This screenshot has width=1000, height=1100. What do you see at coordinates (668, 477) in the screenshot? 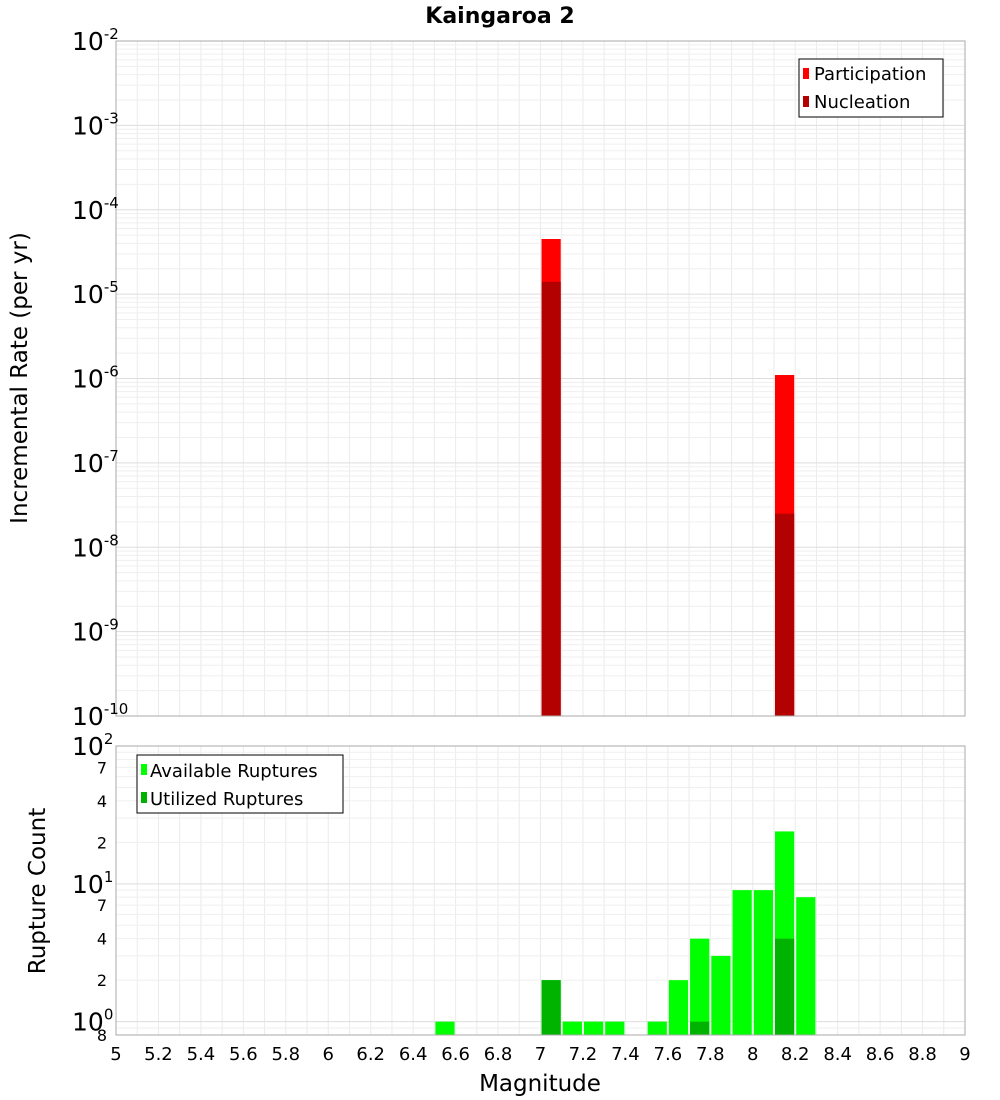
I see `top-bars` at bounding box center [668, 477].